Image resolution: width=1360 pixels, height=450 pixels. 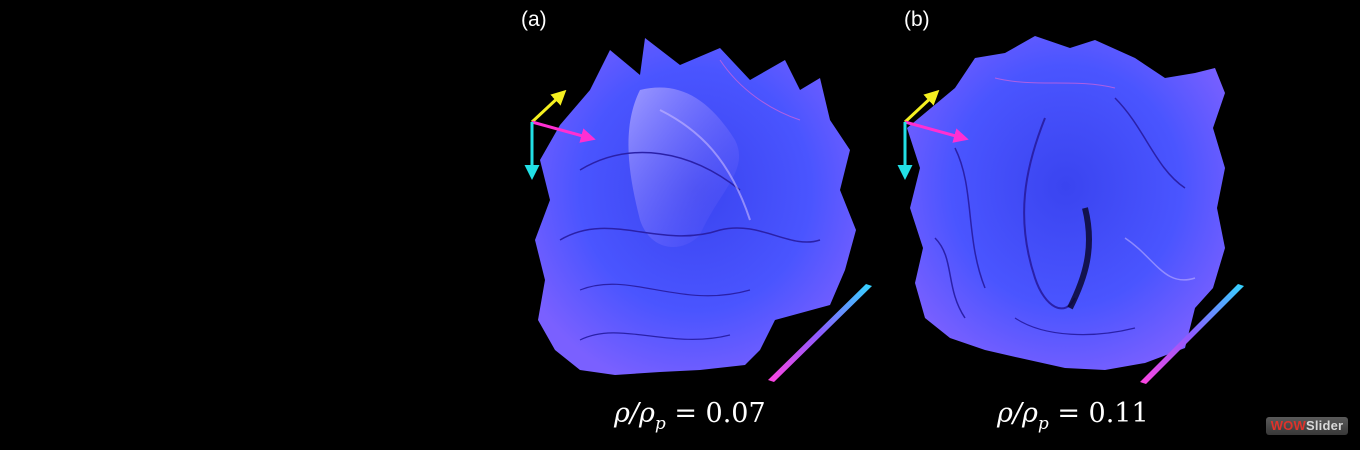 I want to click on panel-b-density-caption: ρ/ρp = 0.11, so click(x=1073, y=416).